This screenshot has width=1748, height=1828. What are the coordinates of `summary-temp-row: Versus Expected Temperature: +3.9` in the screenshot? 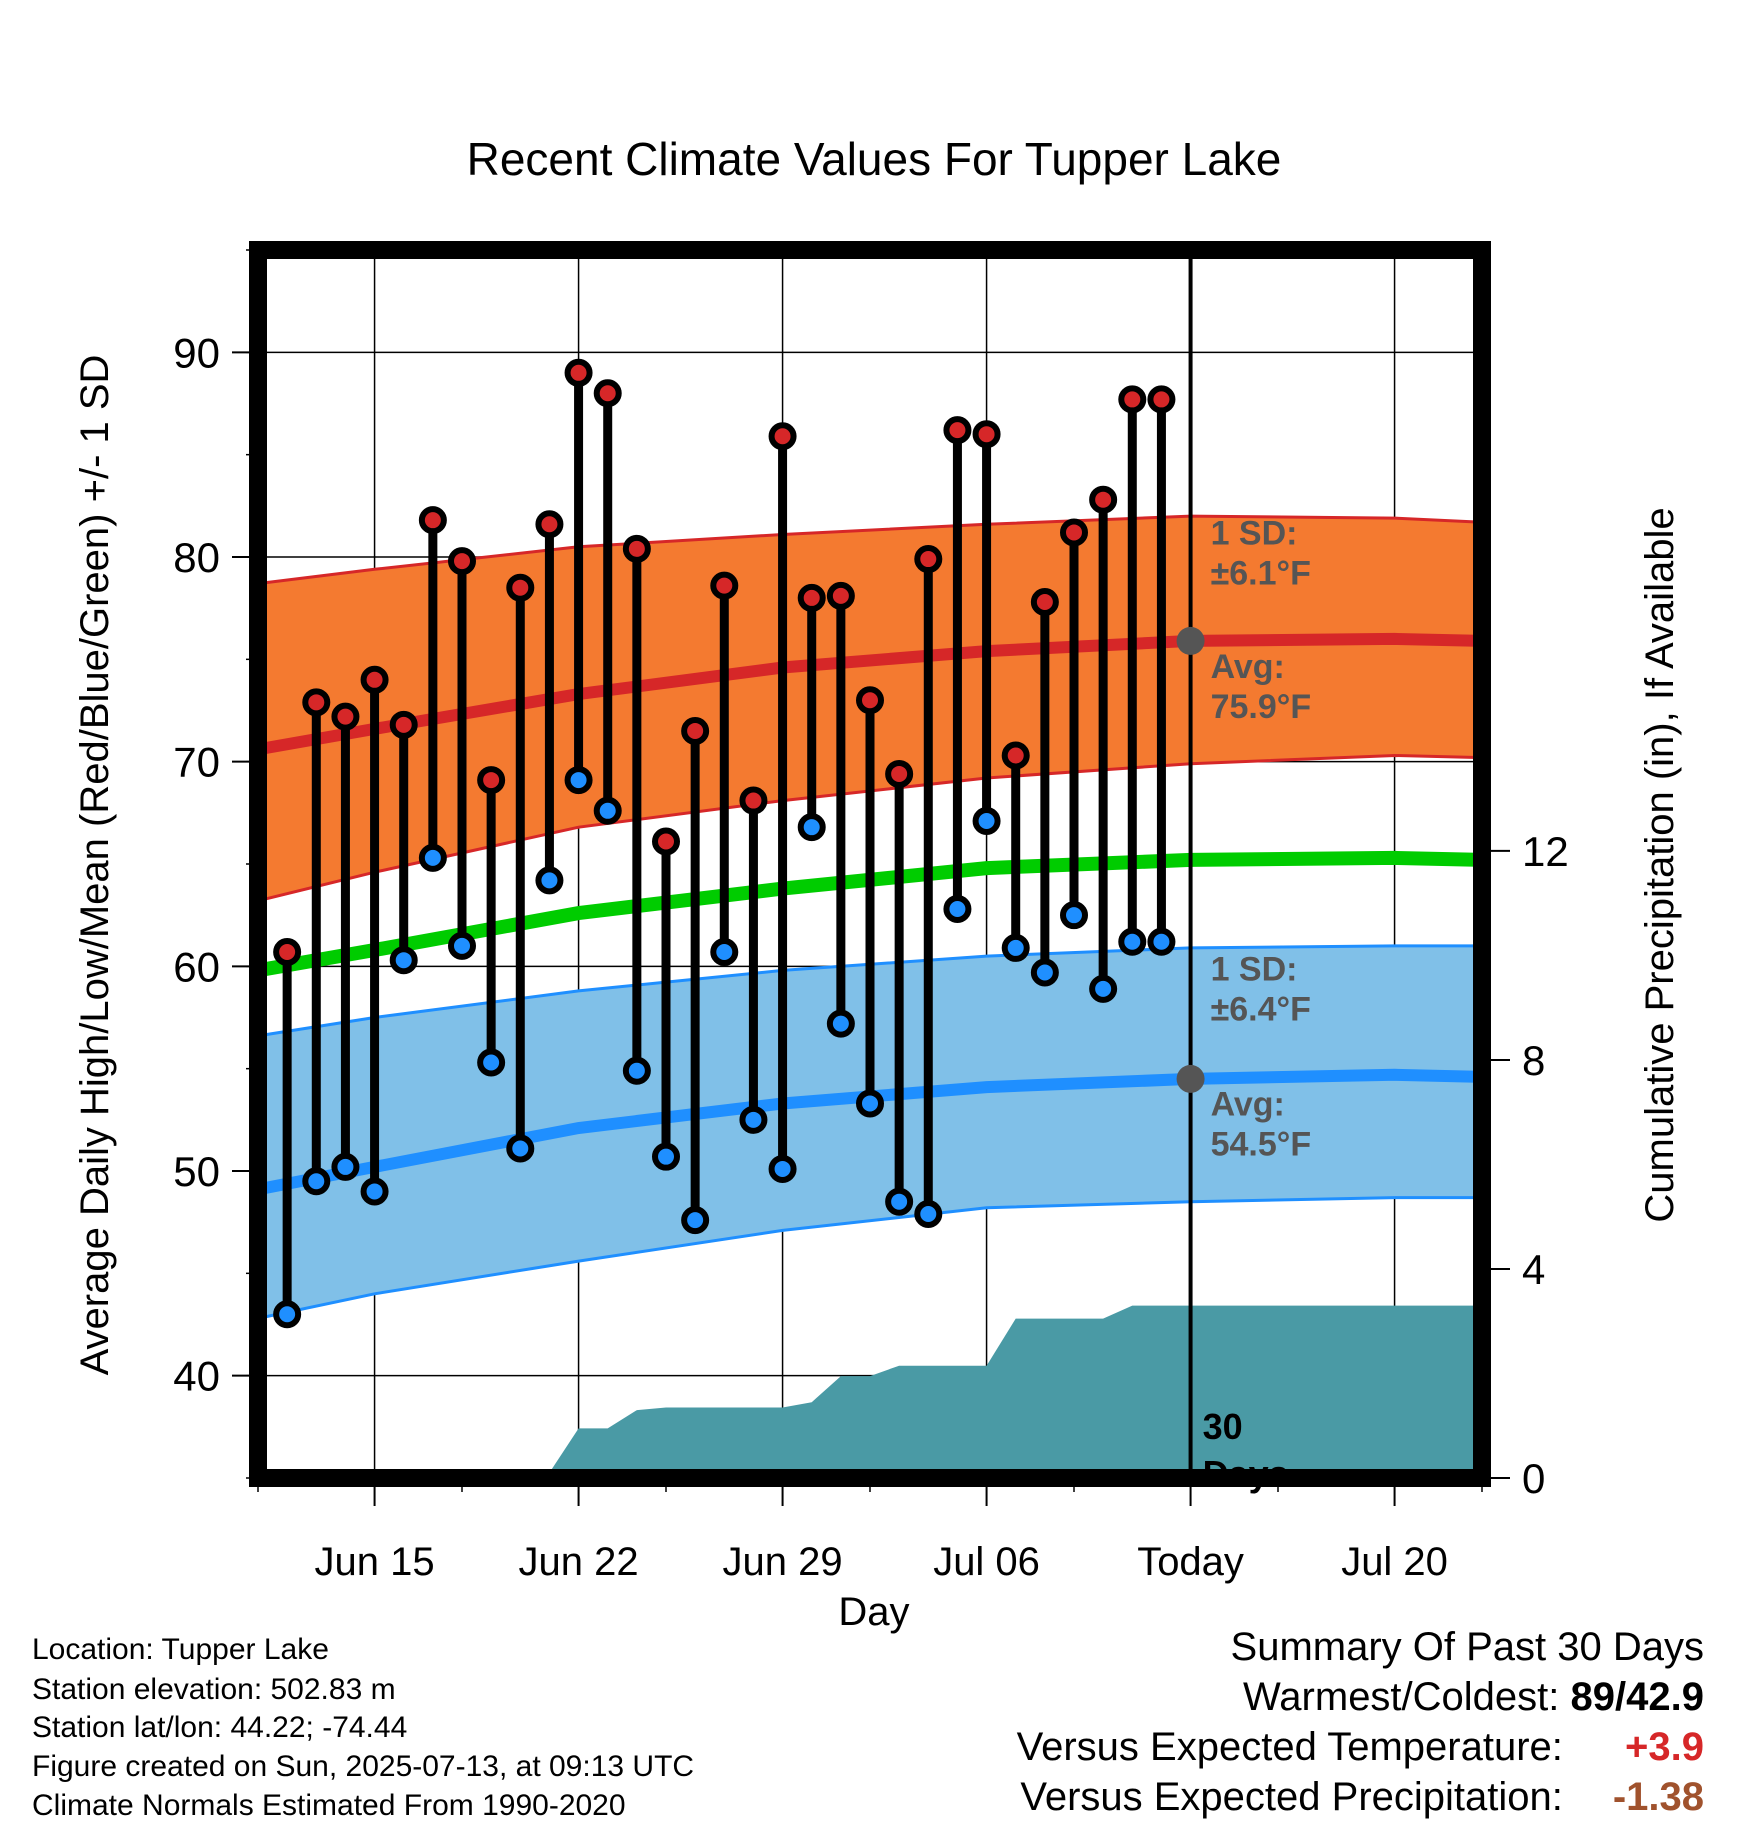 It's located at (1360, 1747).